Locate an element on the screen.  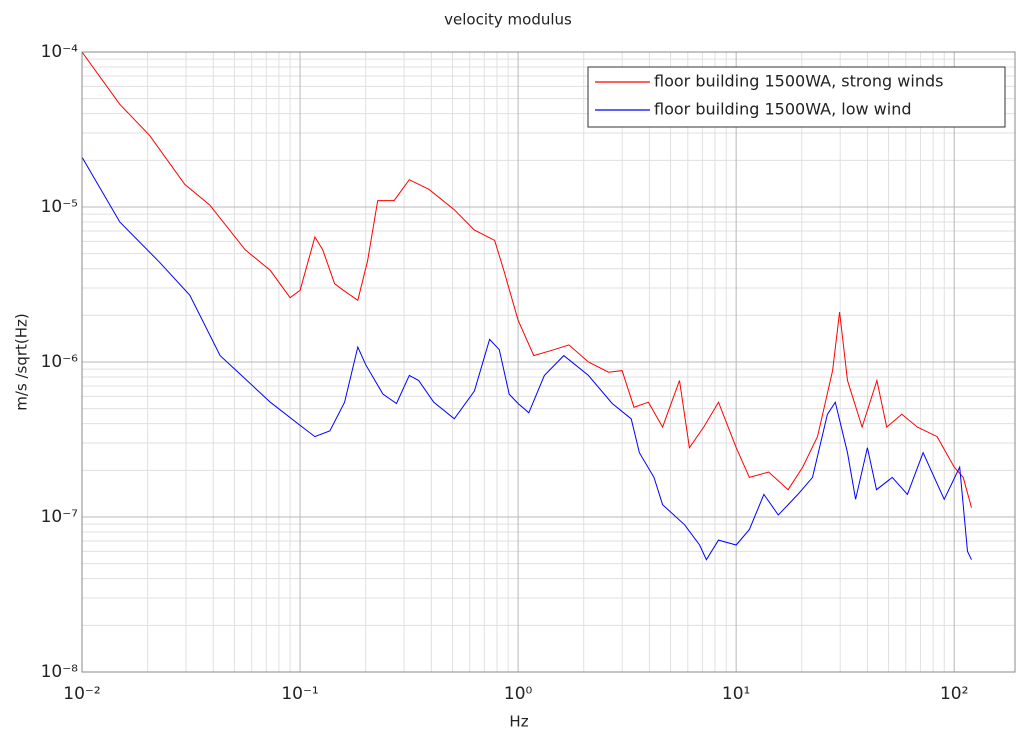
x-tick-label: 10⁰ is located at coordinates (518, 694).